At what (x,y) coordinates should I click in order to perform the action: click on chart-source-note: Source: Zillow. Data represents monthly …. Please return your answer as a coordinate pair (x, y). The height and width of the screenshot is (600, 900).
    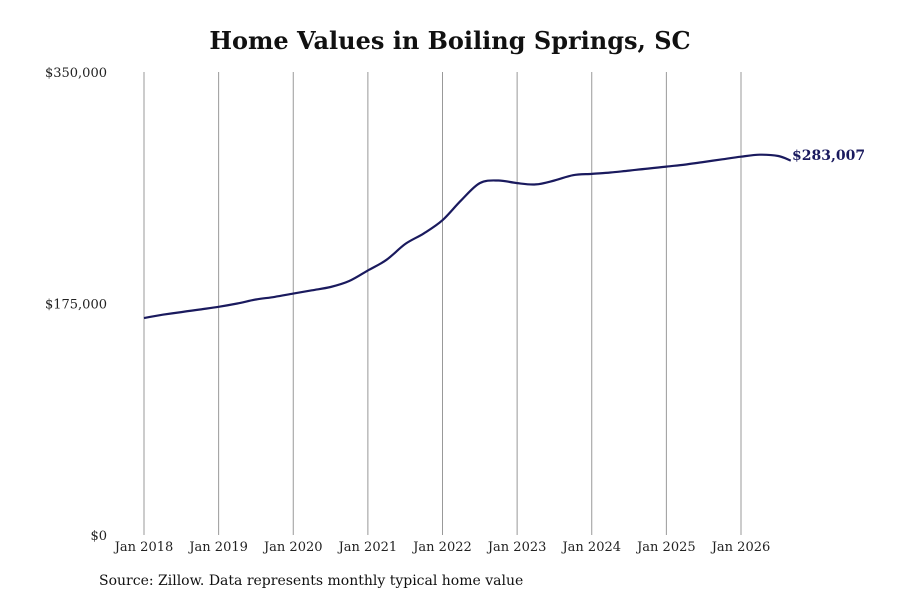
    Looking at the image, I should click on (311, 581).